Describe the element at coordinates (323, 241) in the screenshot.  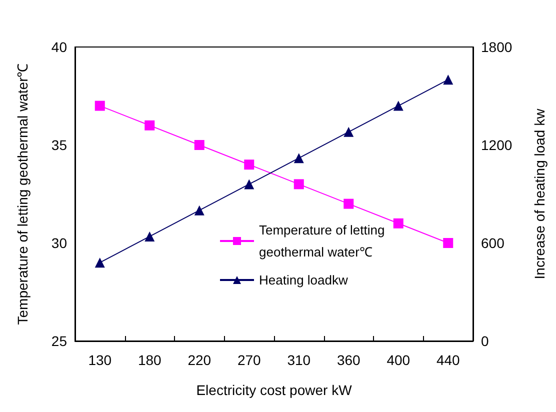
I see `legend-label: Temperature of letting geothermal water℃` at that location.